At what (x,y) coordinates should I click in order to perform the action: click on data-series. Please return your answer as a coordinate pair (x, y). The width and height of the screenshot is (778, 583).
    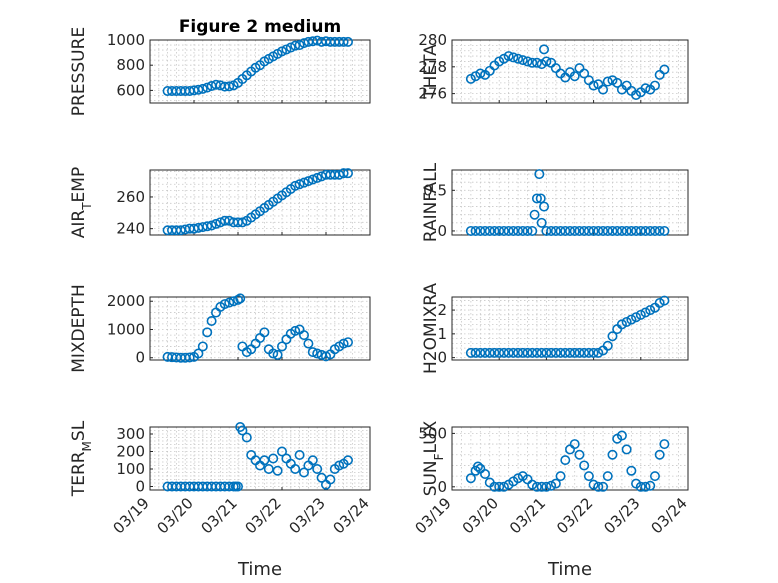
    Looking at the image, I should click on (567, 461).